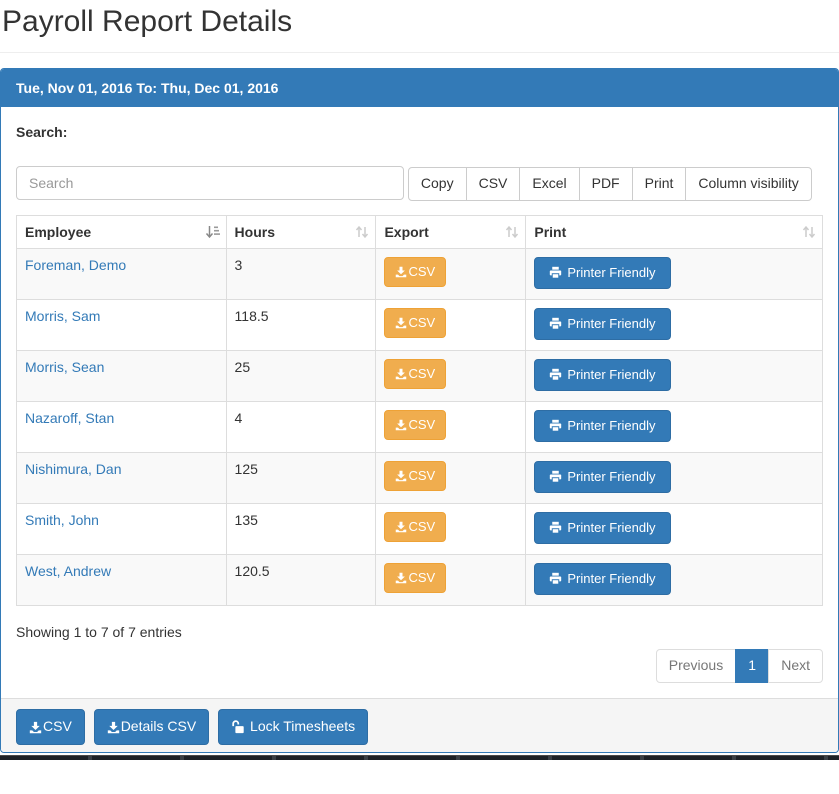 Image resolution: width=839 pixels, height=794 pixels. Describe the element at coordinates (419, 725) in the screenshot. I see `panel-footer: CSV Details CSV Lock Timesheets` at that location.